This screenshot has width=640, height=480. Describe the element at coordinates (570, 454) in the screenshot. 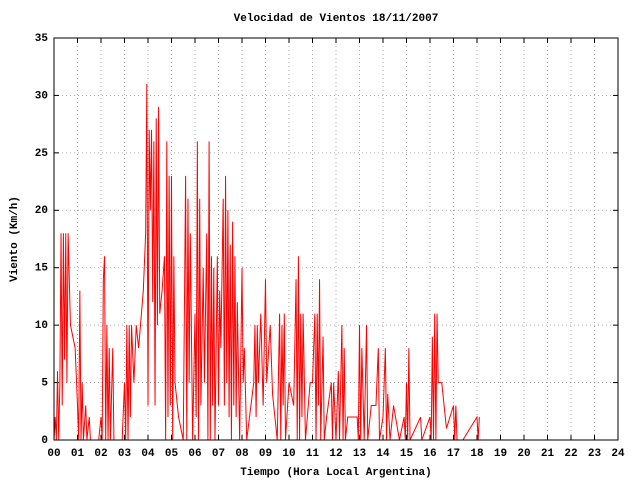

I see `x-tick-label: 22` at that location.